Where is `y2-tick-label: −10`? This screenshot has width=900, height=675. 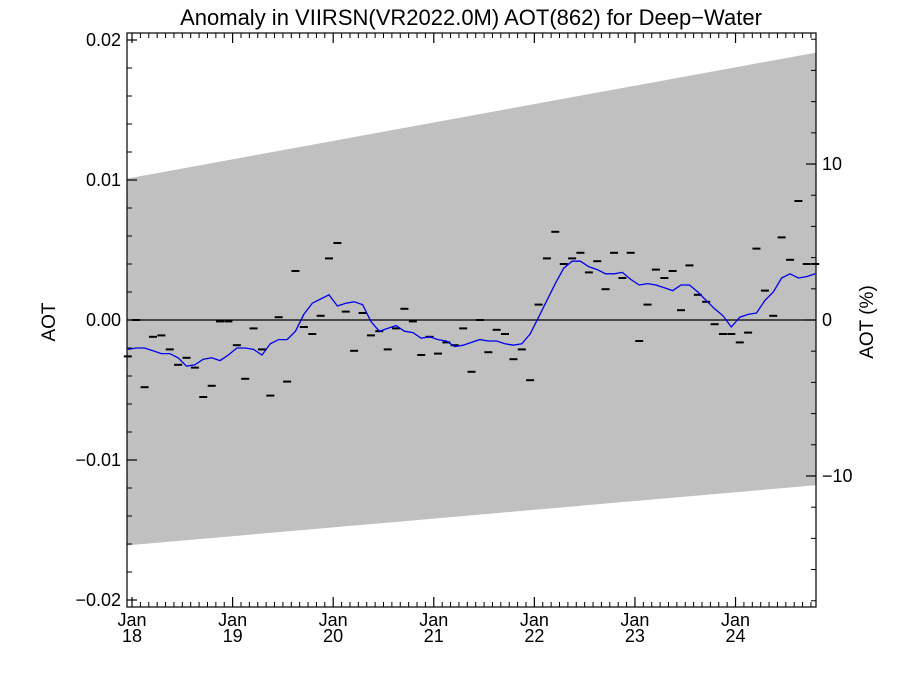 y2-tick-label: −10 is located at coordinates (837, 476).